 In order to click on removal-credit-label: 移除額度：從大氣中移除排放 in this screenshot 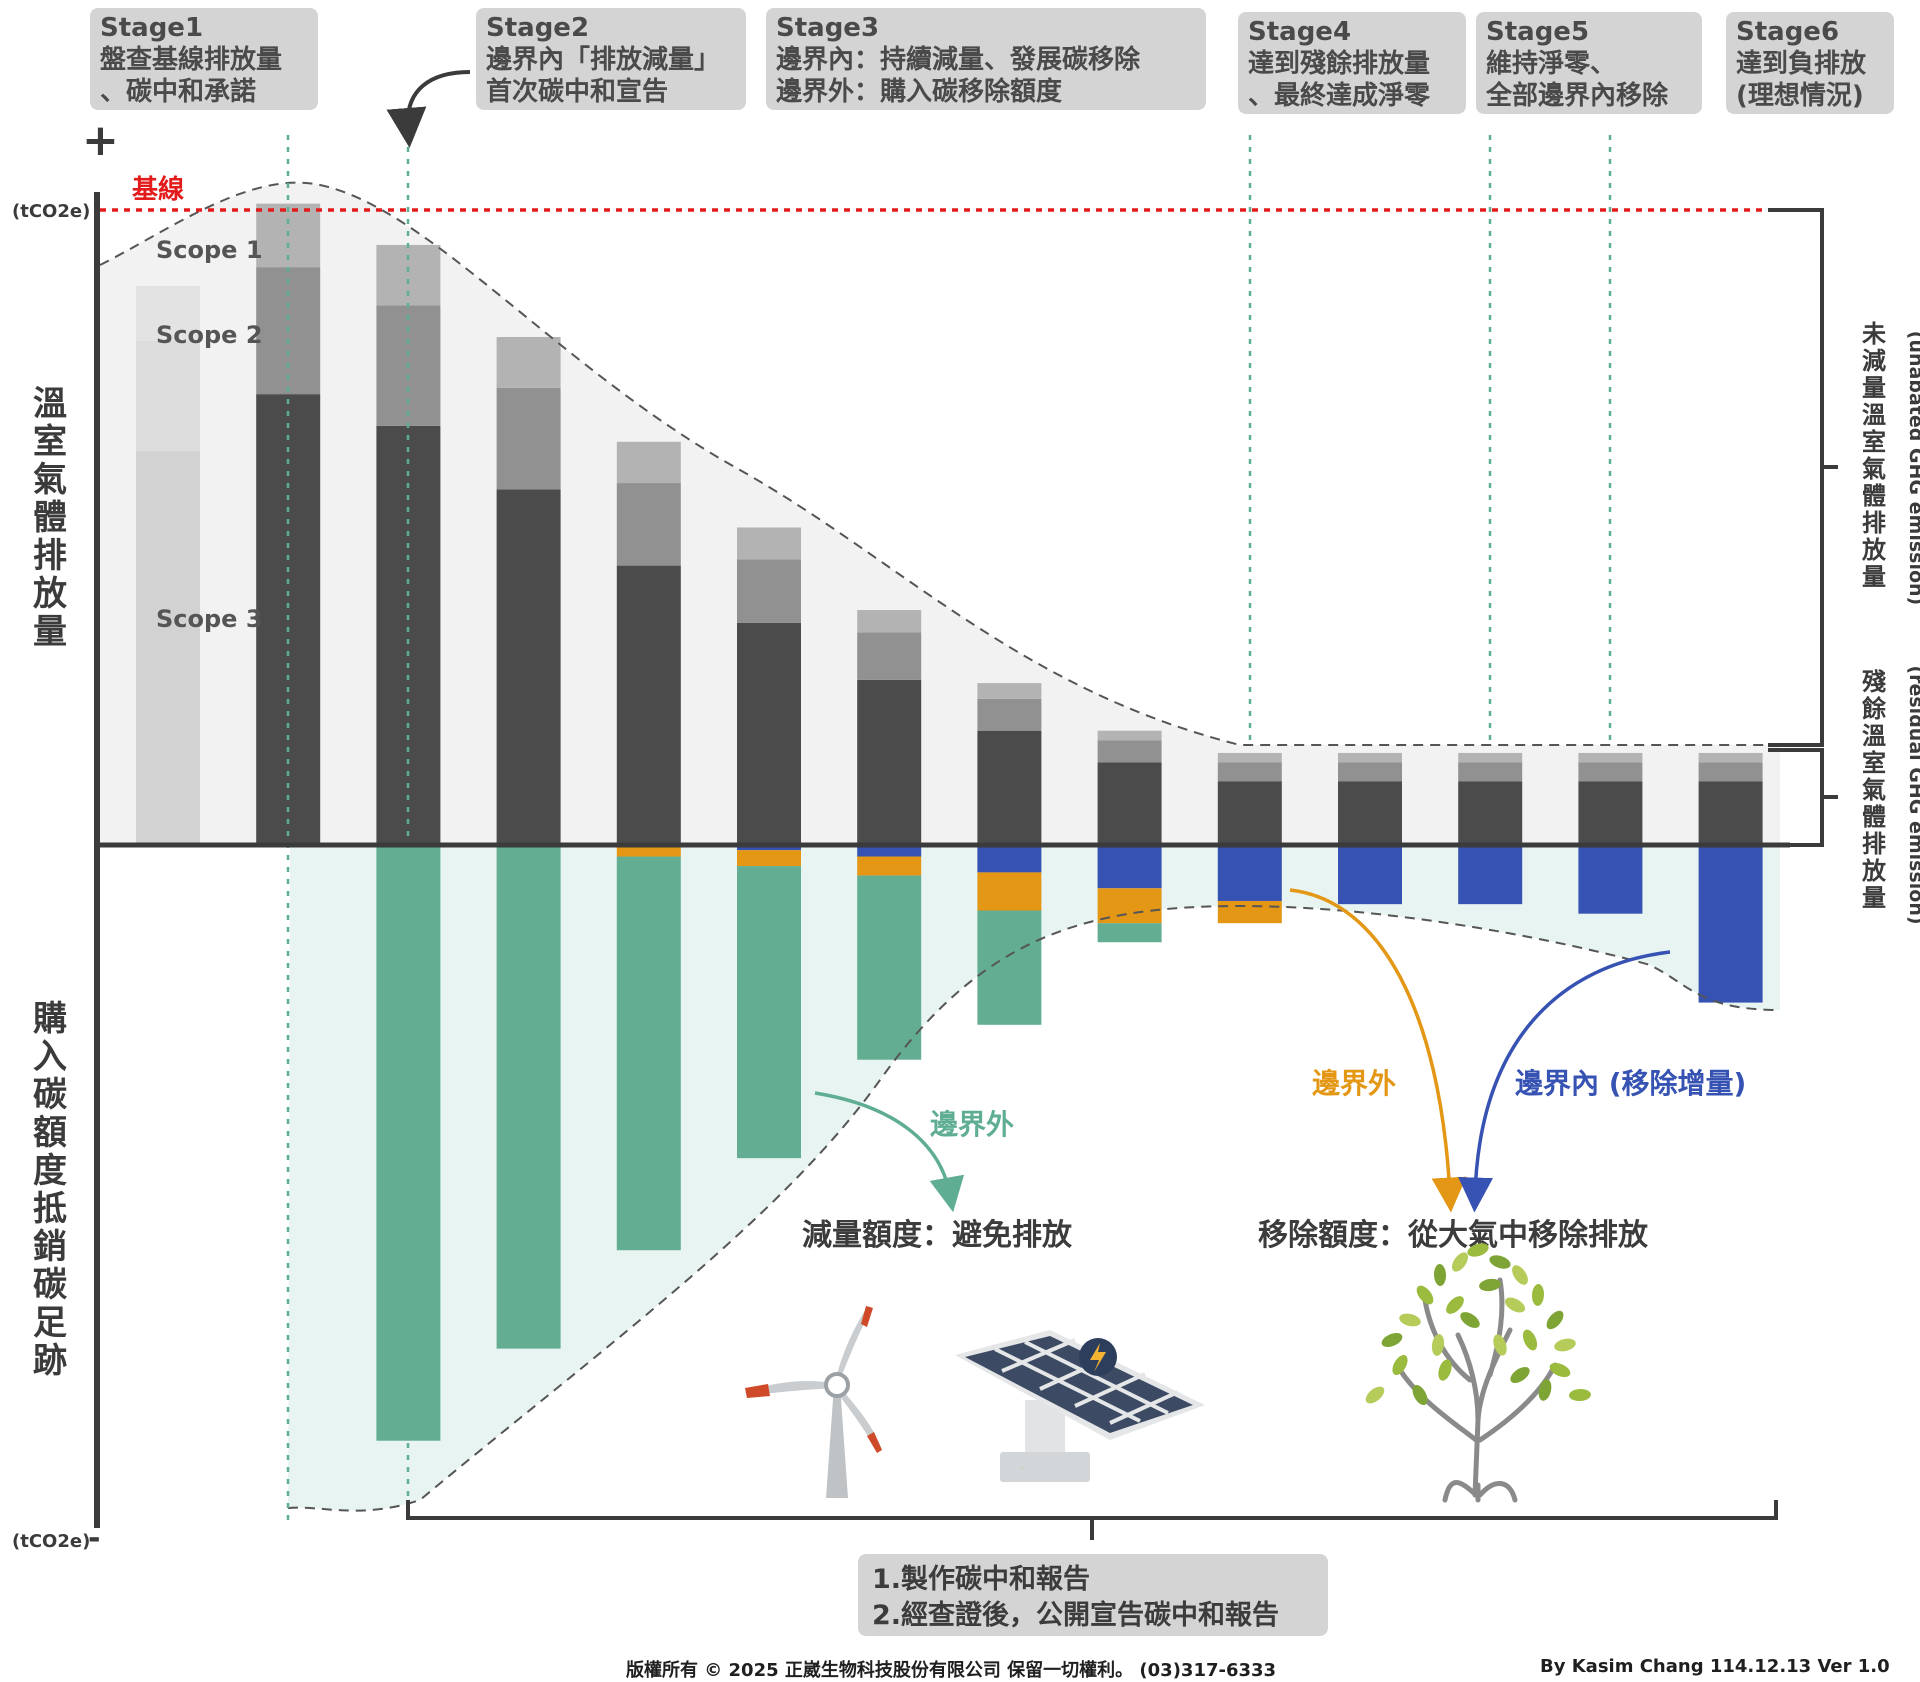, I will do `click(1453, 1235)`.